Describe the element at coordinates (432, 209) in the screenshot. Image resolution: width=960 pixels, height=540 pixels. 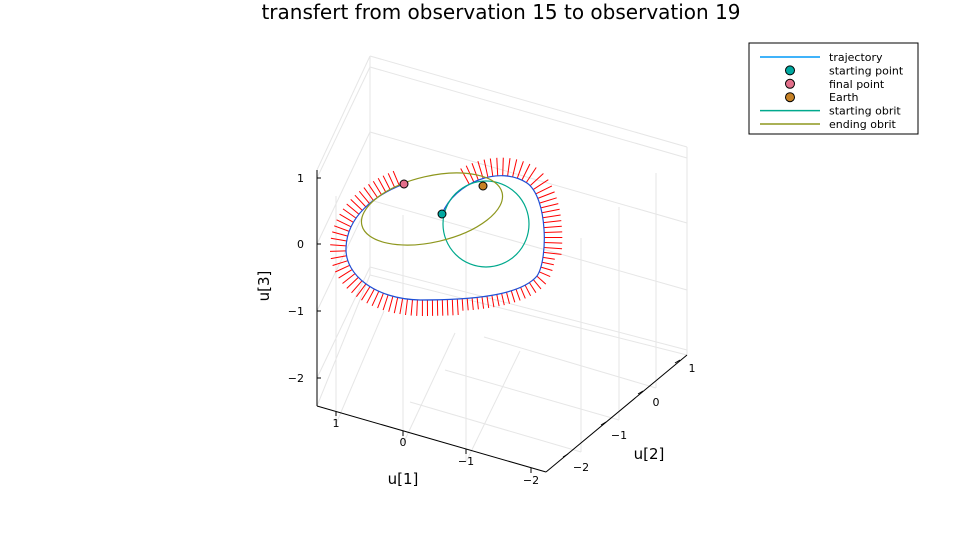
I see `ending-orbit-line` at that location.